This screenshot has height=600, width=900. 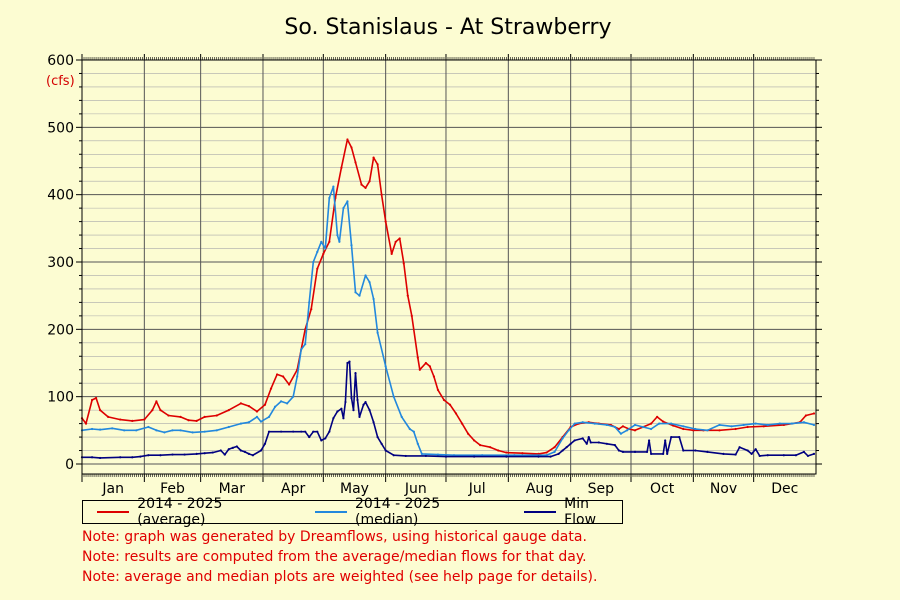 I want to click on month-label: Mar, so click(x=232, y=489).